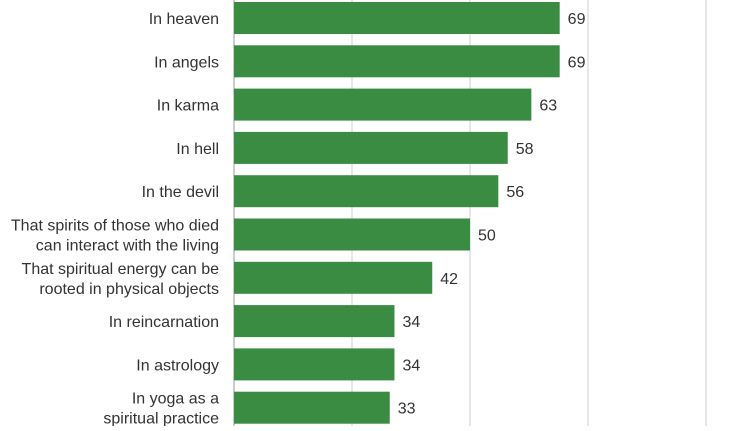  What do you see at coordinates (548, 106) in the screenshot?
I see `data-label: 63` at bounding box center [548, 106].